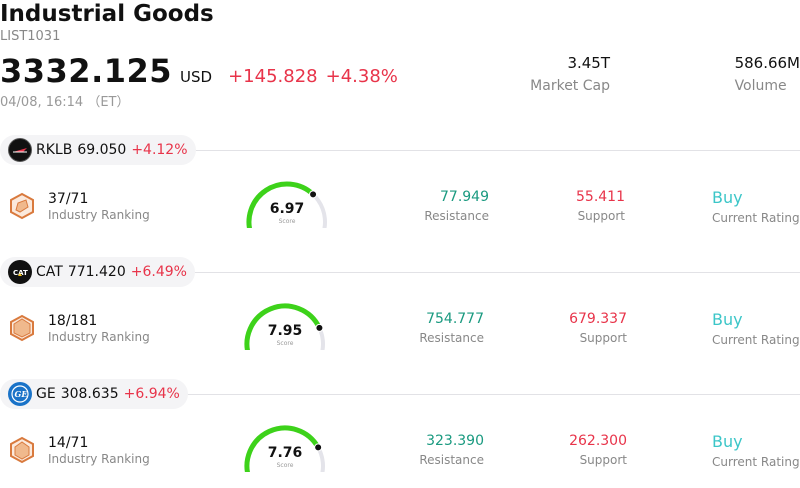 This screenshot has height=488, width=800. I want to click on resistance-stat: 77.949 Resistance, so click(456, 206).